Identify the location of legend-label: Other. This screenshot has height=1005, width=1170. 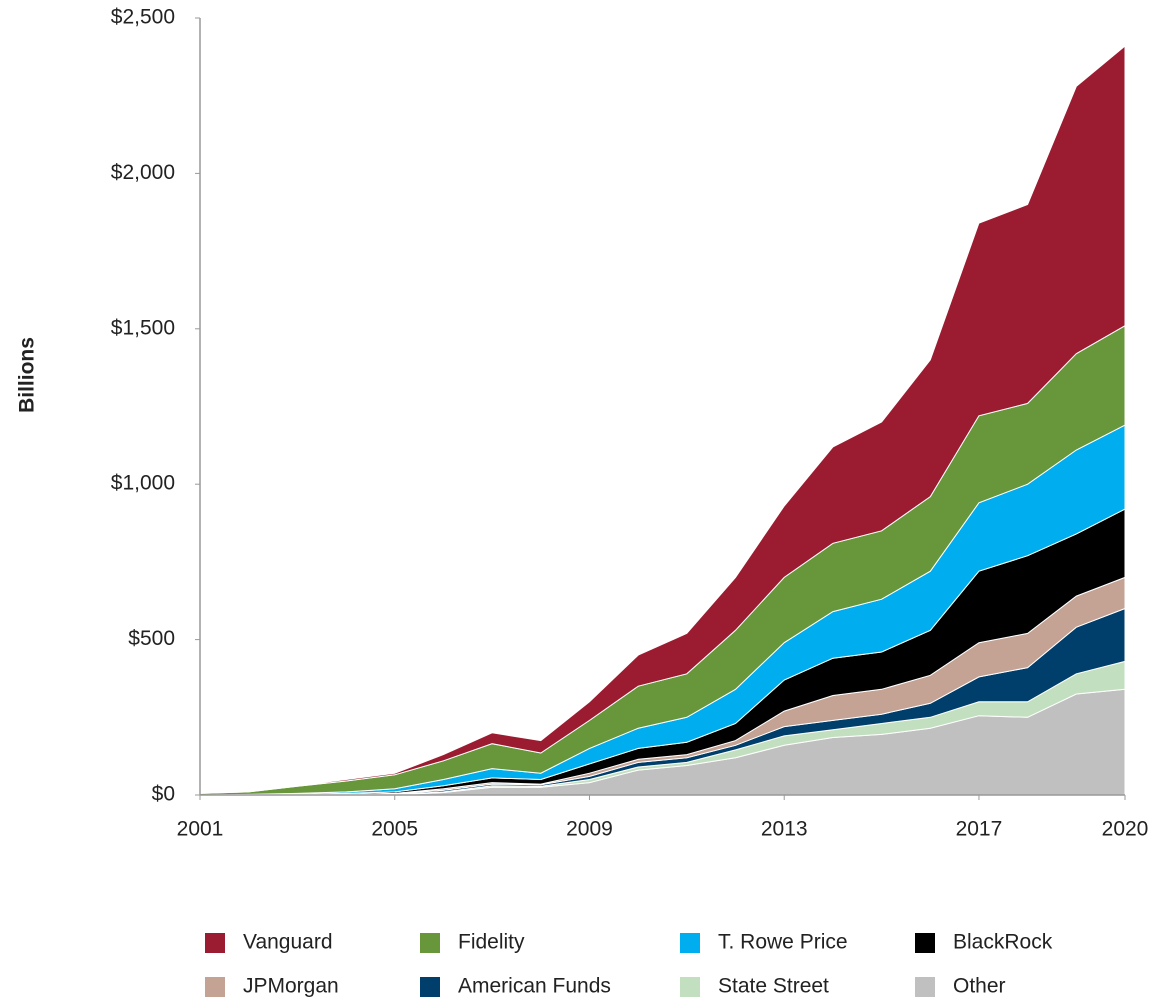
(979, 986).